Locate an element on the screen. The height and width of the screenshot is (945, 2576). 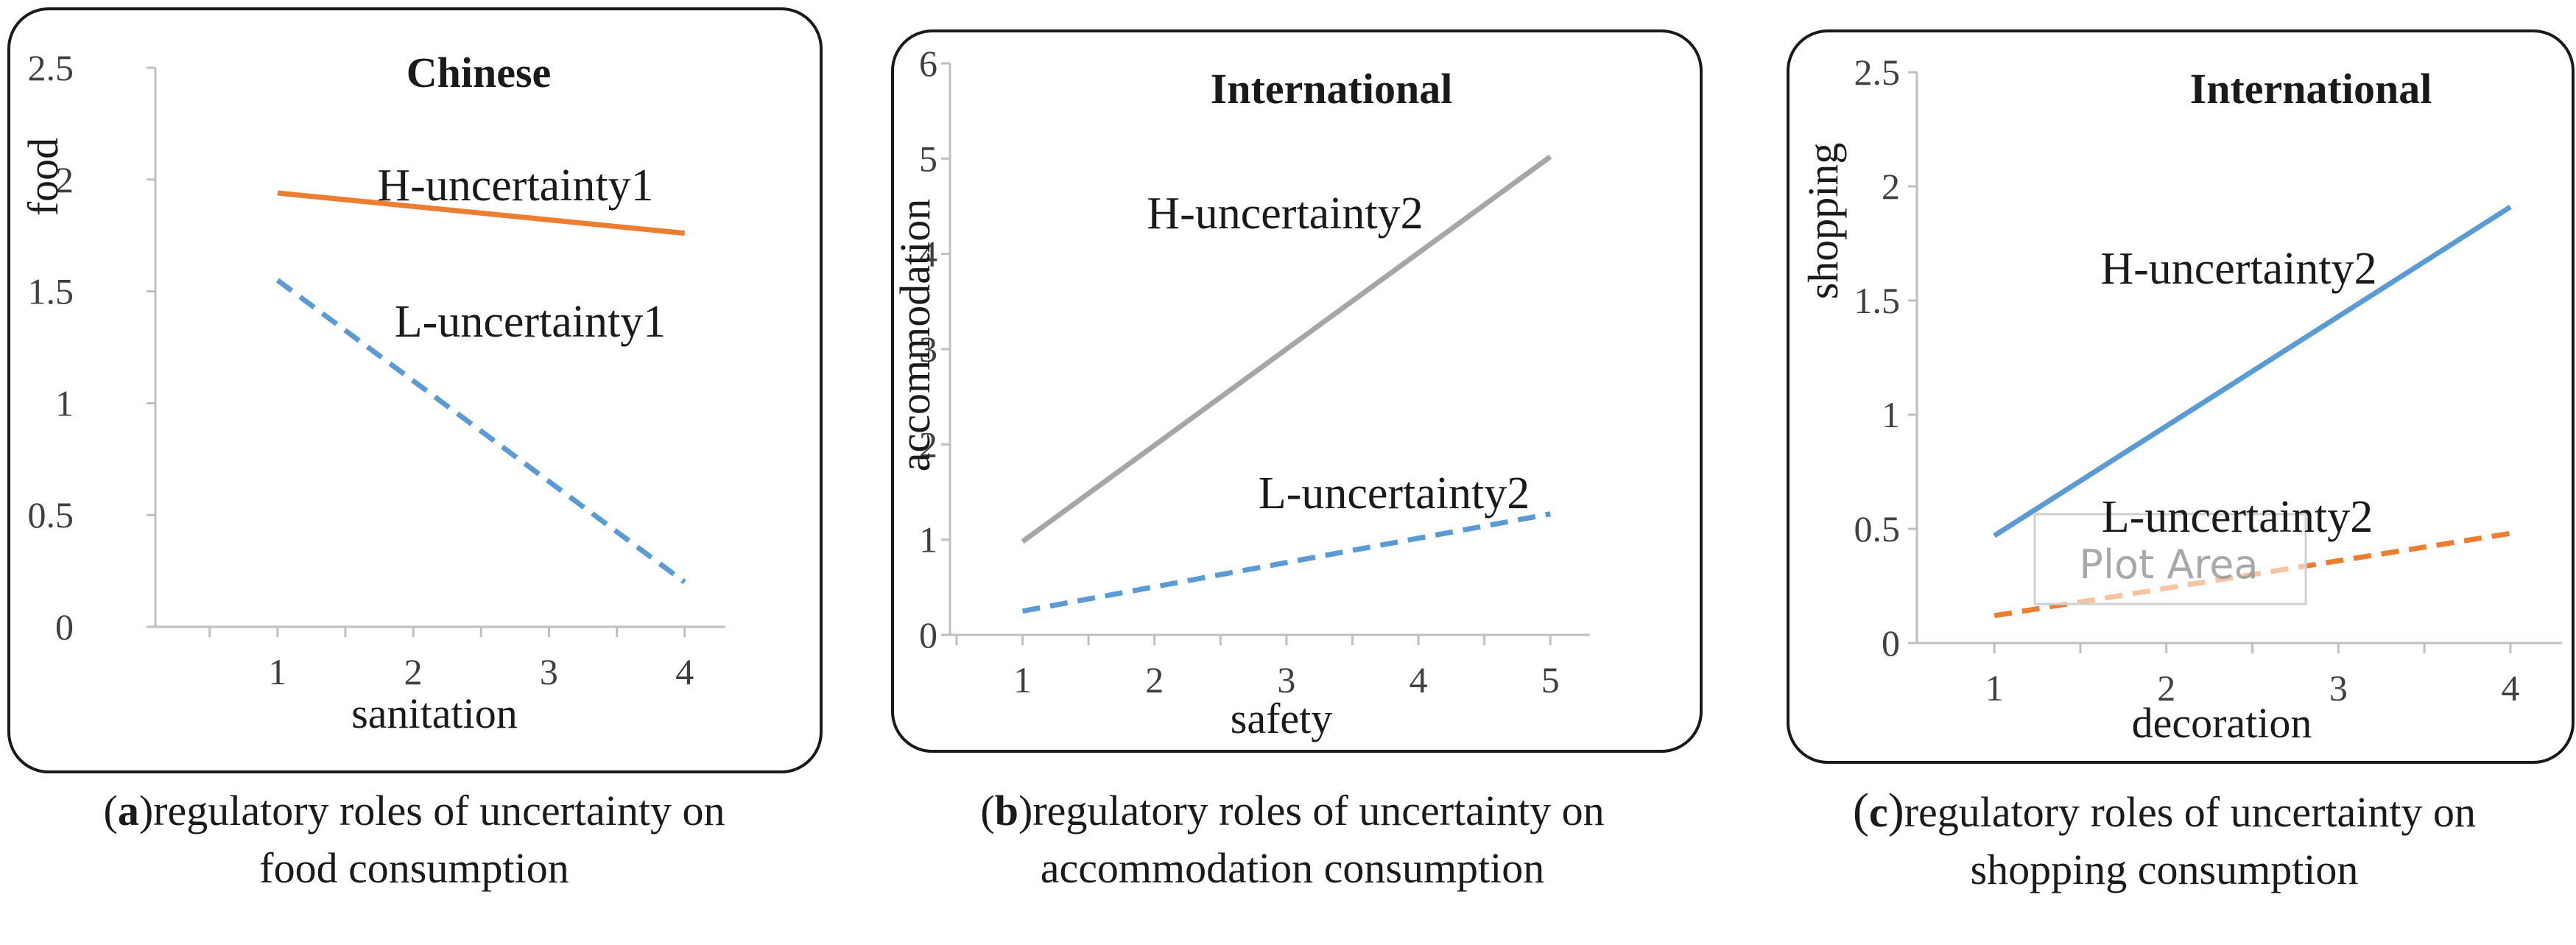
panel-1-ytick-label-3: 1.5 is located at coordinates (51, 291).